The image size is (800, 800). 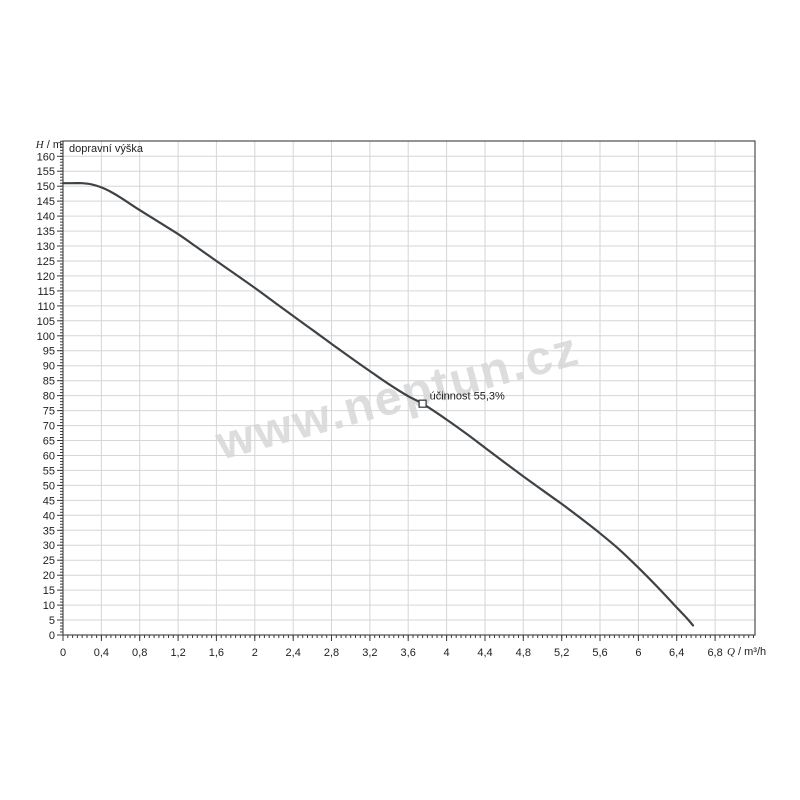 I want to click on y-tick-label: 45, so click(x=49, y=501).